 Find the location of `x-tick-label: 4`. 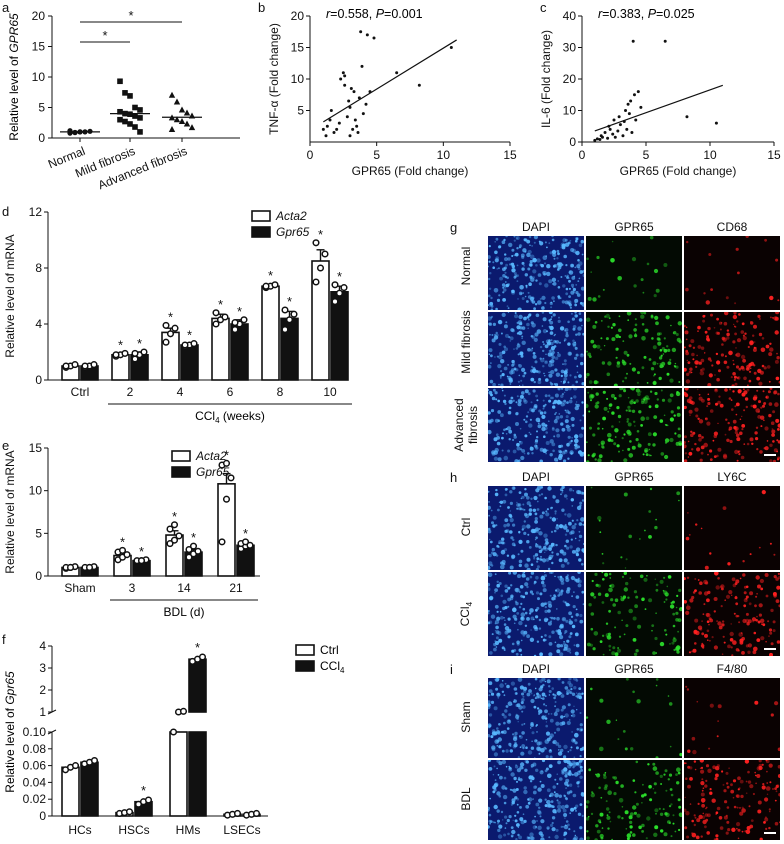

x-tick-label: 4 is located at coordinates (180, 392).